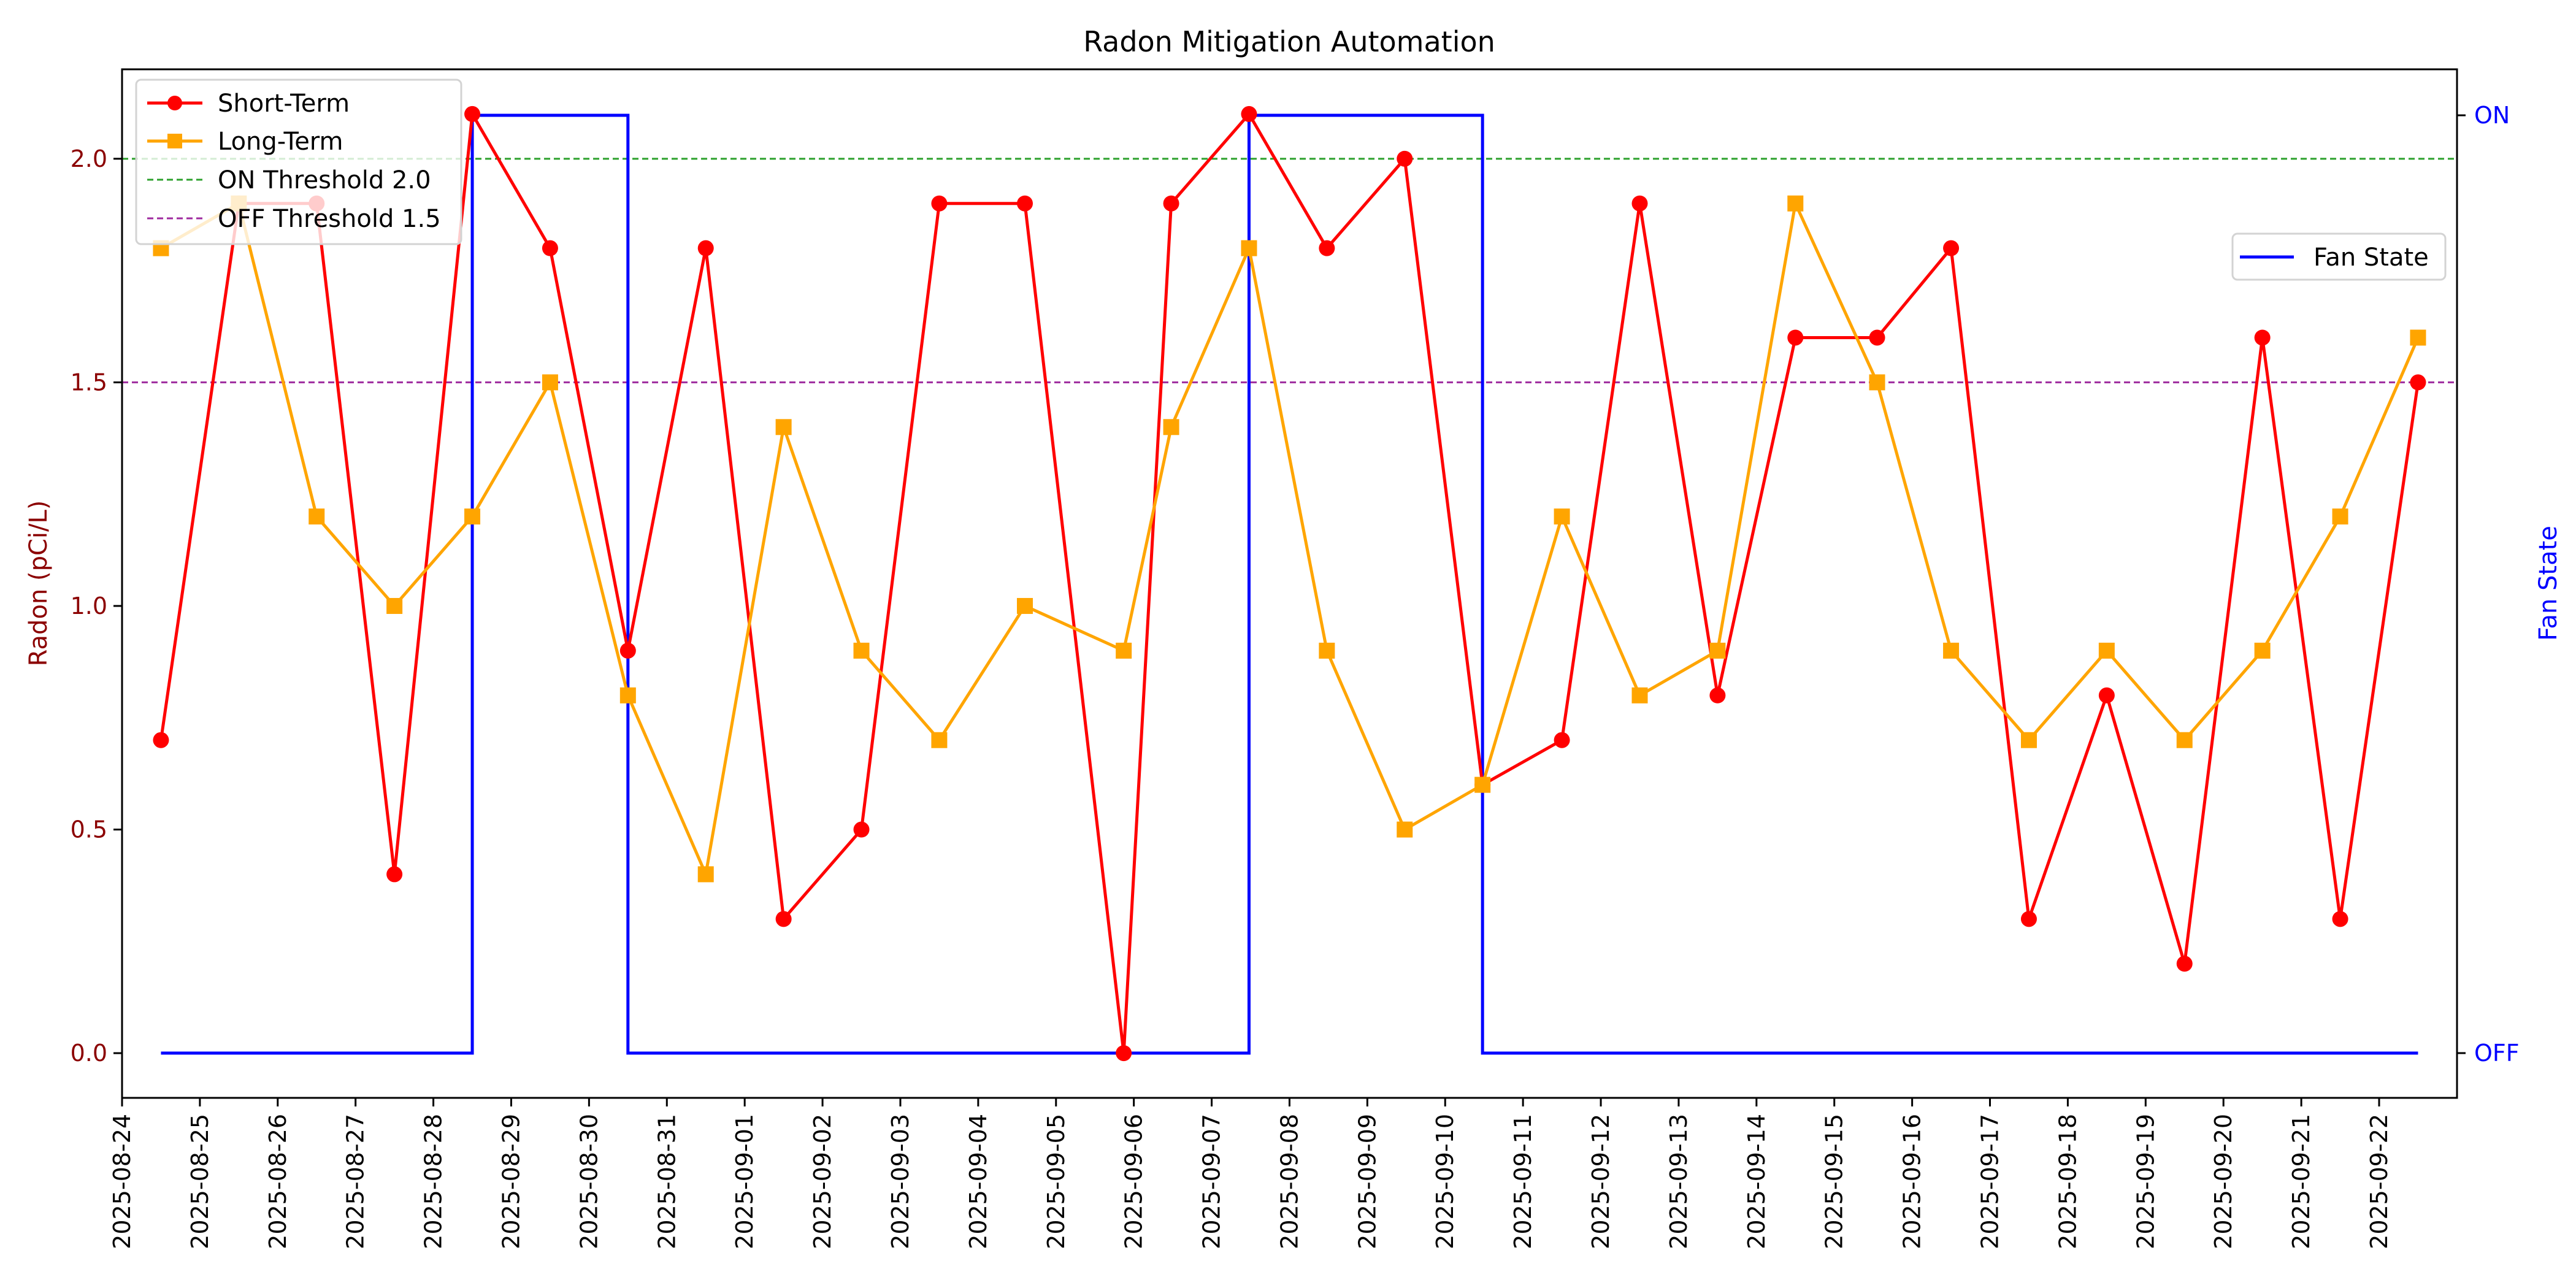  Describe the element at coordinates (510, 1181) in the screenshot. I see `x-tick-label: 2025-08-29` at that location.